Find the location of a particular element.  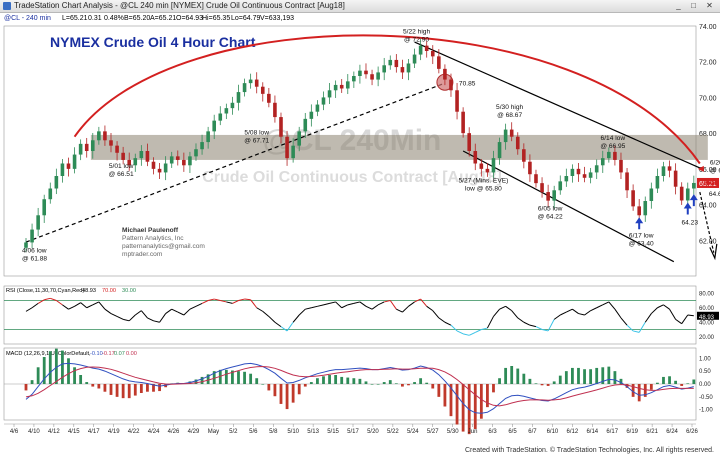

x-tick-label: 5/17 is located at coordinates (353, 432).